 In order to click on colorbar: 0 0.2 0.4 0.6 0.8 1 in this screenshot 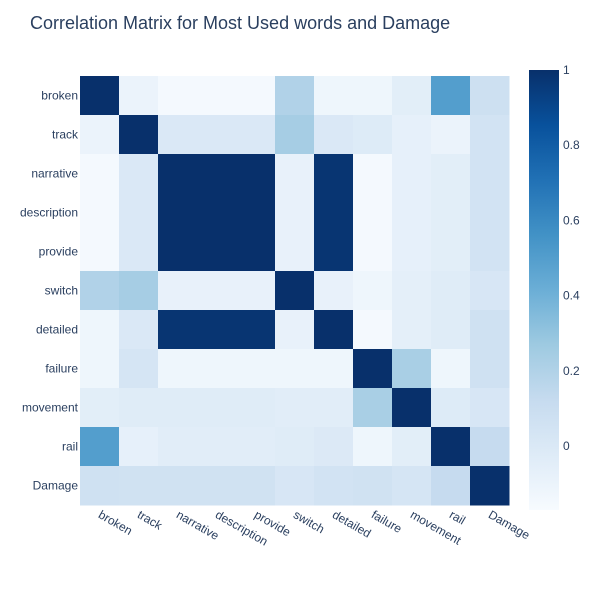, I will do `click(554, 286)`.